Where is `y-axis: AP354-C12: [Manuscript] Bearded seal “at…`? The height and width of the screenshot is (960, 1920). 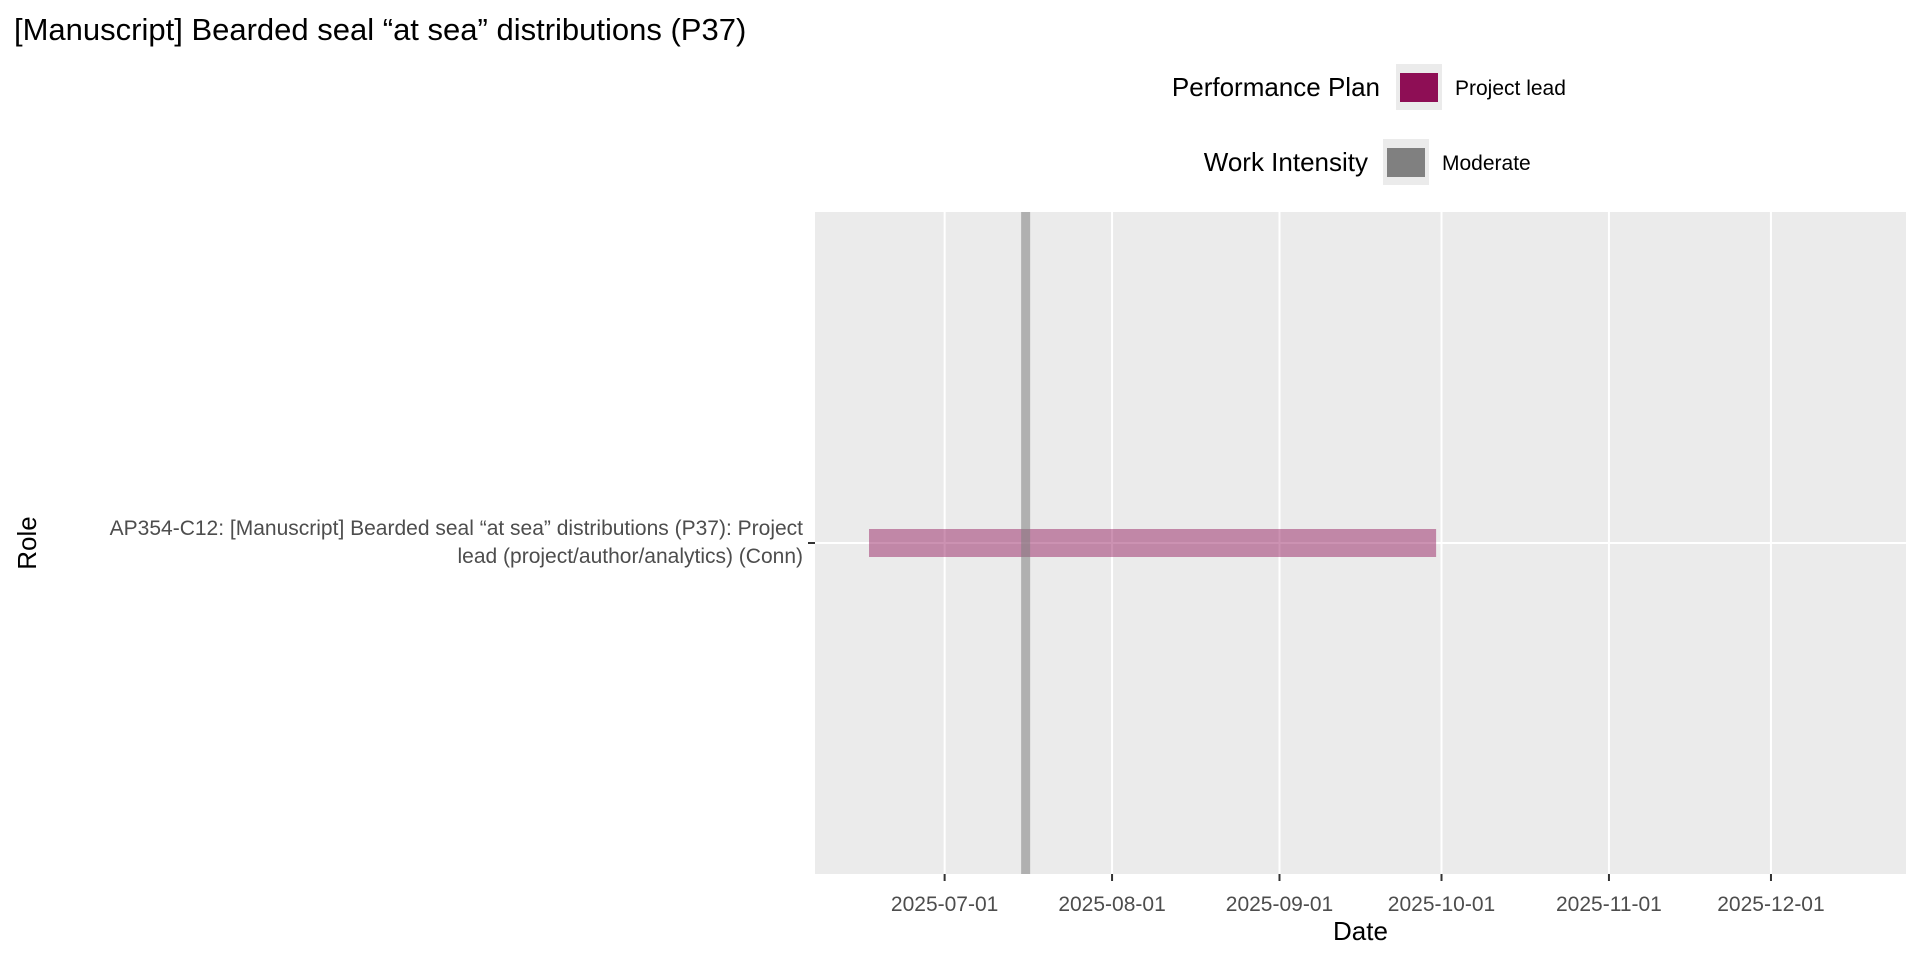
y-axis: AP354-C12: [Manuscript] Bearded seal “at… is located at coordinates (462, 542).